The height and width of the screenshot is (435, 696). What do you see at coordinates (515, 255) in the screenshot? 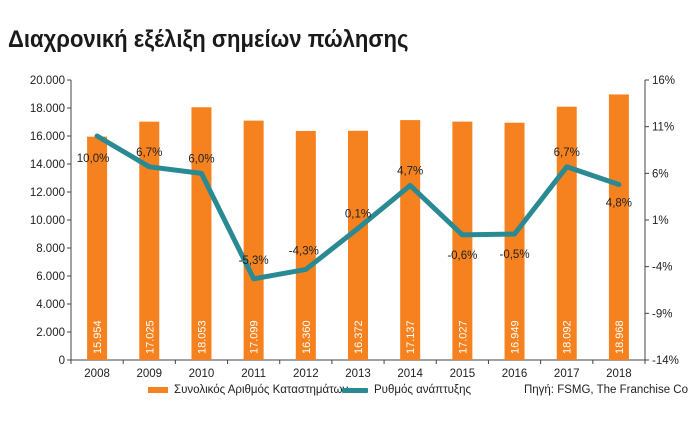
I see `line-value-label: -0,5%` at bounding box center [515, 255].